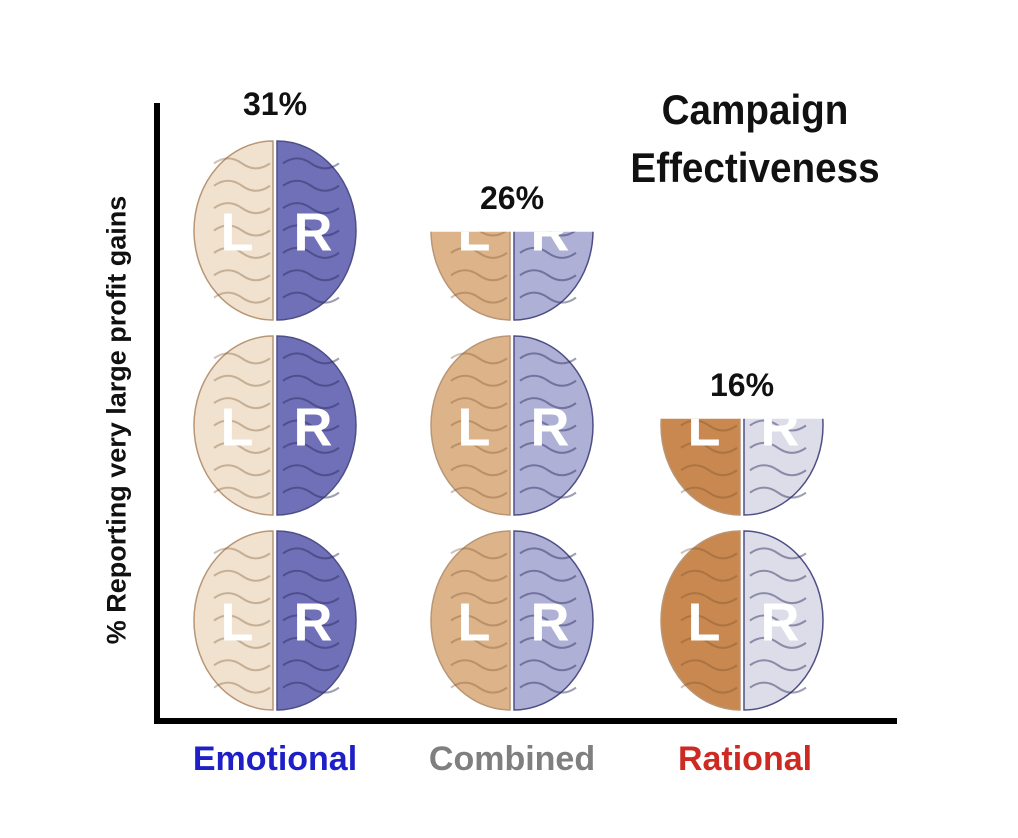  I want to click on bar-rational: L RL RL R, so click(742, 457).